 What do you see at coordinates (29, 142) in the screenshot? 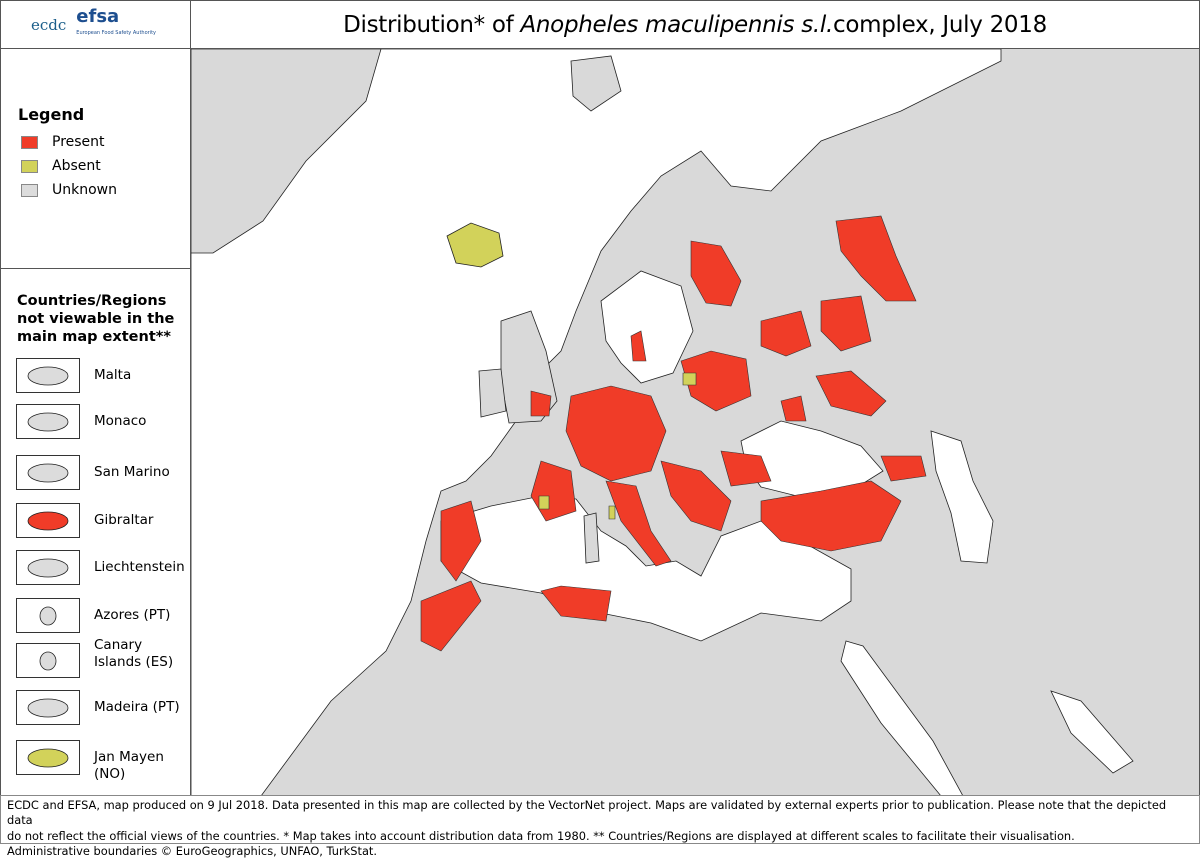
I see `present-swatch` at bounding box center [29, 142].